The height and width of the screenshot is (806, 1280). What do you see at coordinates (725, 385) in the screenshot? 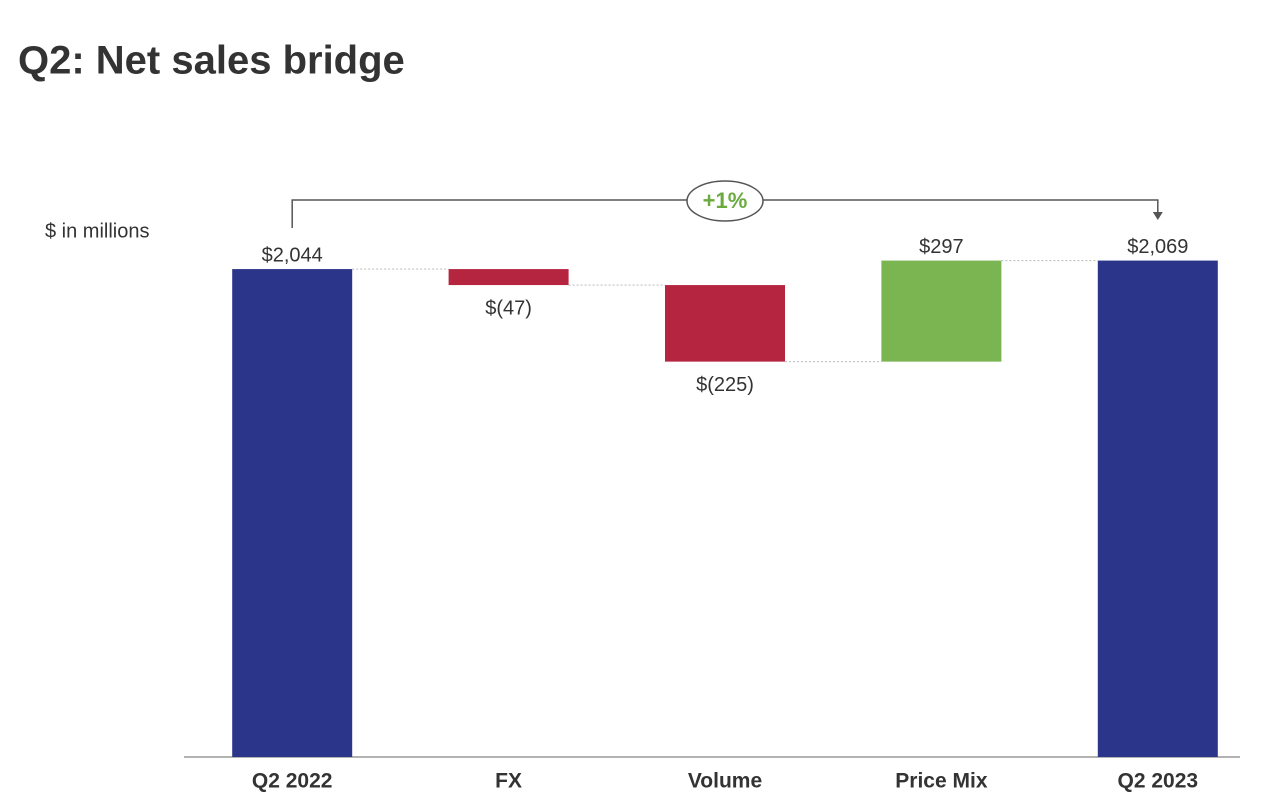
I see `value-label: $(225)` at bounding box center [725, 385].